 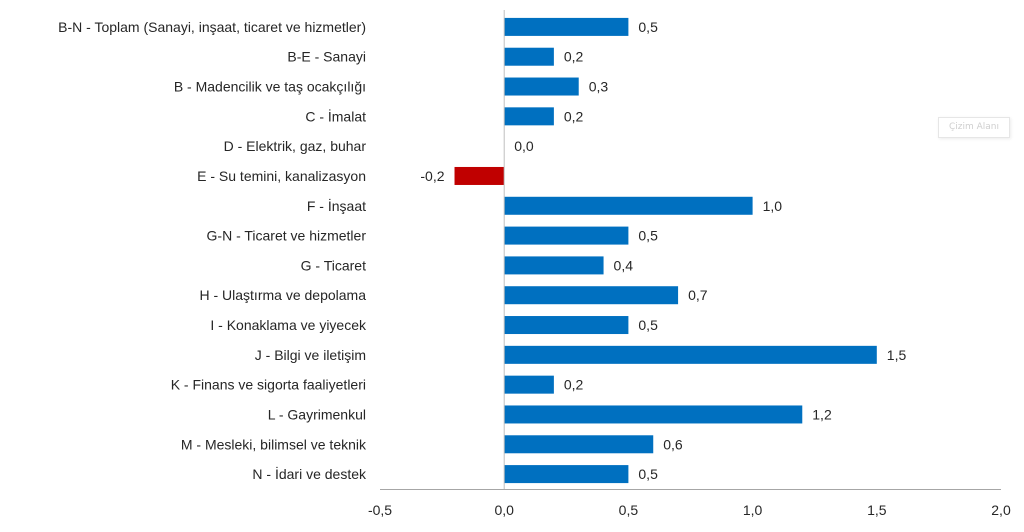 I want to click on category-label: E - Su temini, kanalizasyon, so click(x=281, y=176).